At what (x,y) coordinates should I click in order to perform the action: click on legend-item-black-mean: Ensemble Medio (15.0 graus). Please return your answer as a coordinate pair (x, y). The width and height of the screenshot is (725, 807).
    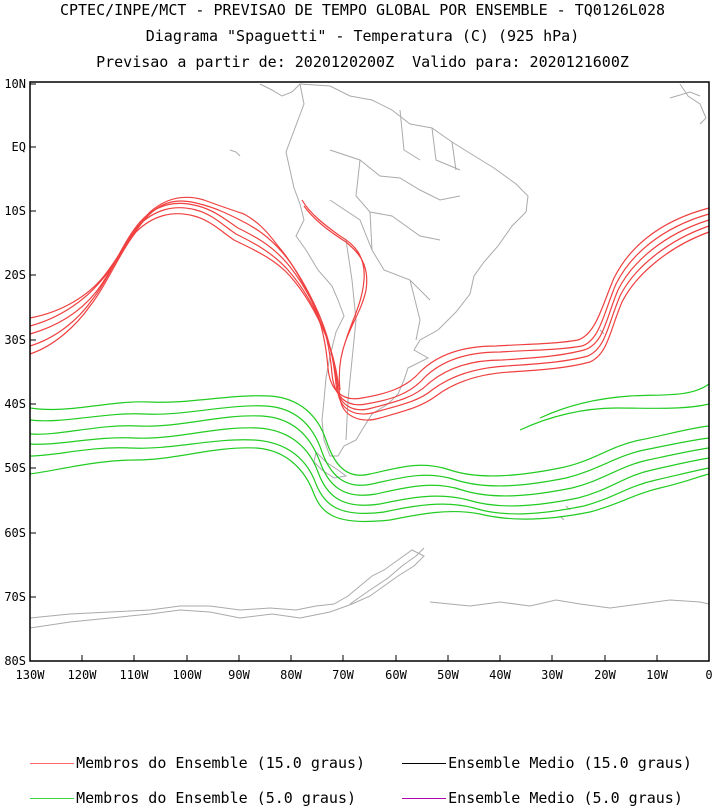
    Looking at the image, I should click on (538, 754).